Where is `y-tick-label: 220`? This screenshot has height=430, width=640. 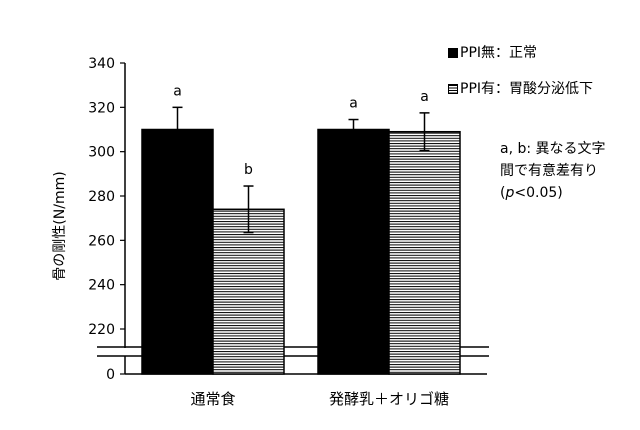
y-tick-label: 220 is located at coordinates (101, 330).